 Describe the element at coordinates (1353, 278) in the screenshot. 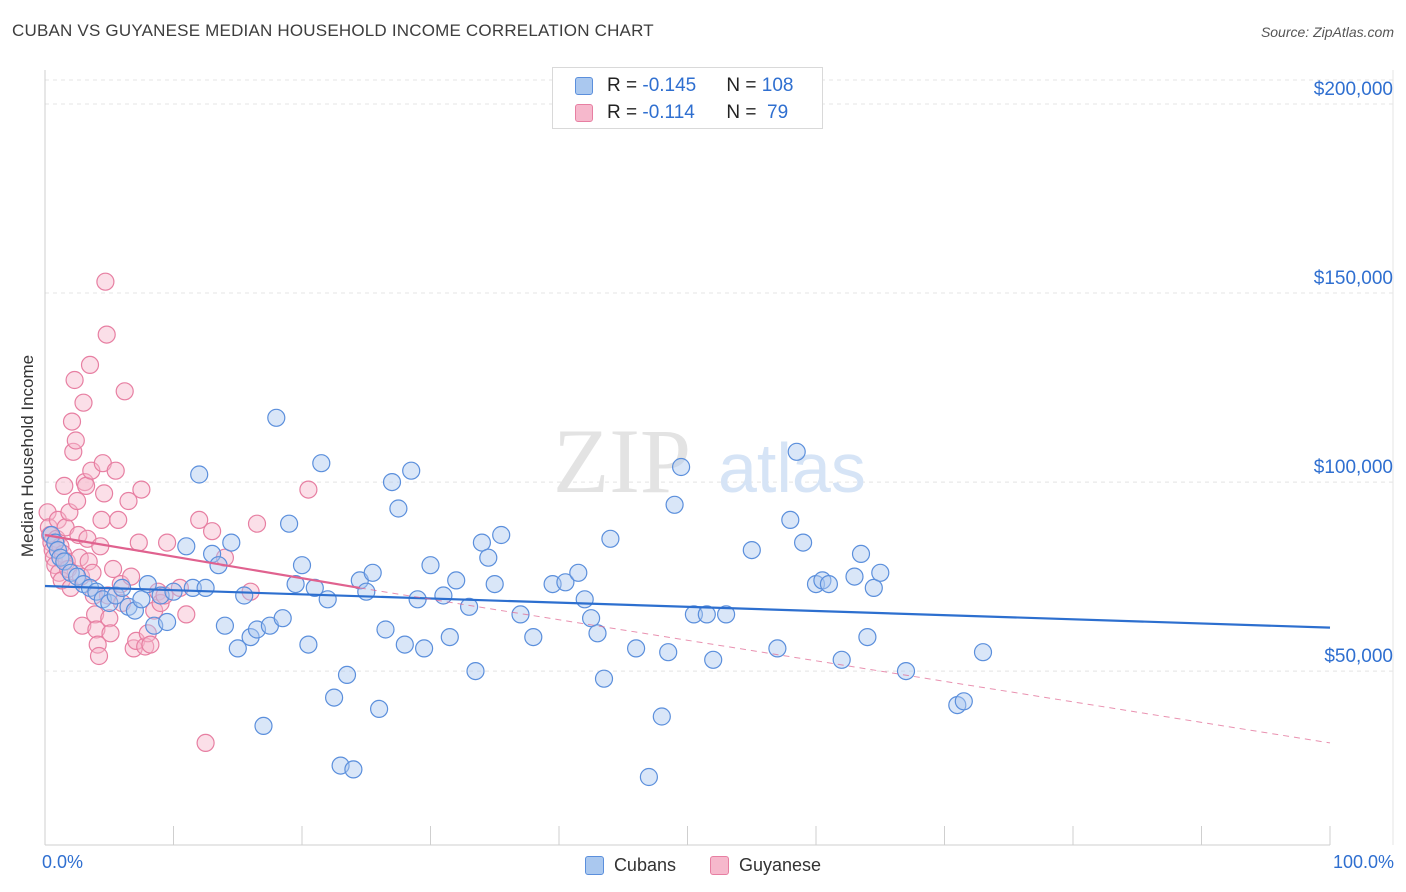

I see `y-tick-label: $150,000` at that location.